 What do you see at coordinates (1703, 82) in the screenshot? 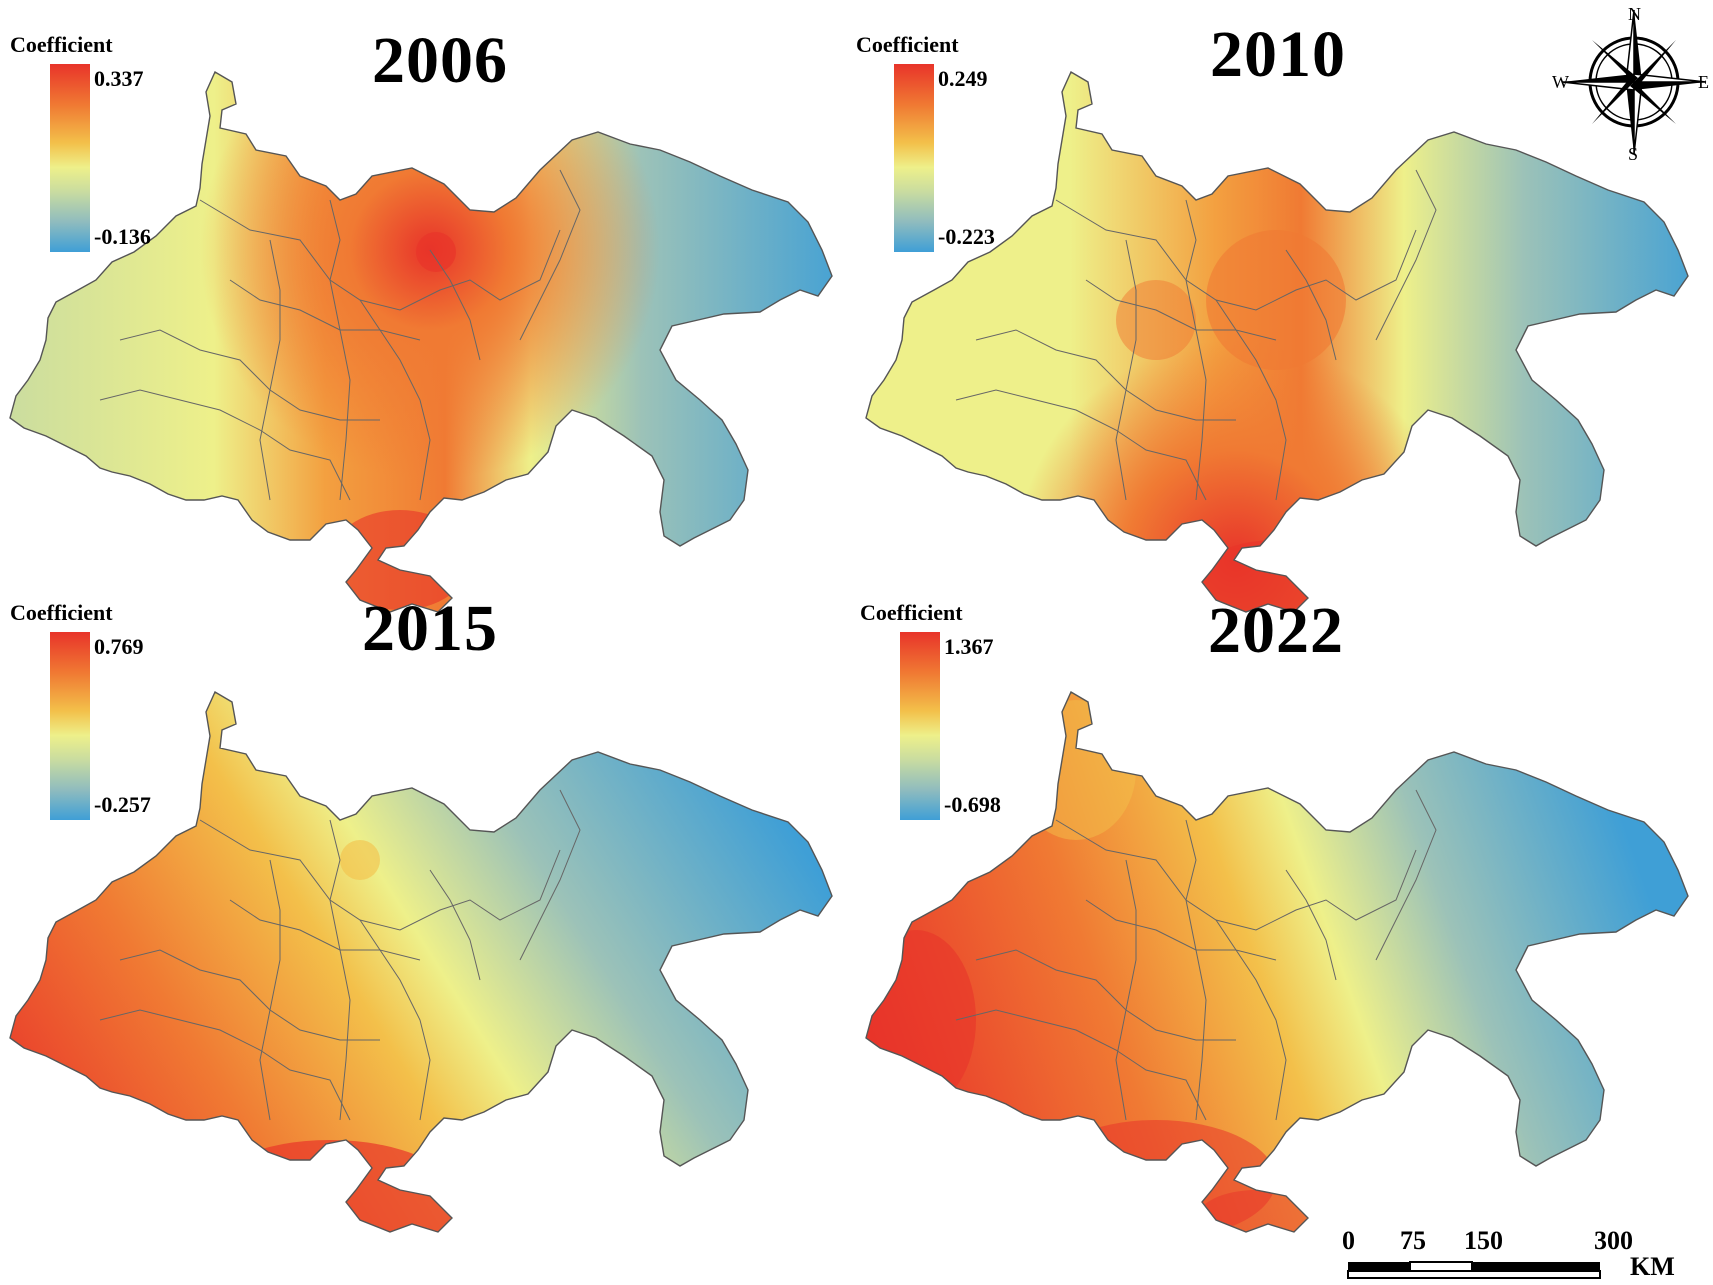
I see `compass-e: E` at bounding box center [1703, 82].